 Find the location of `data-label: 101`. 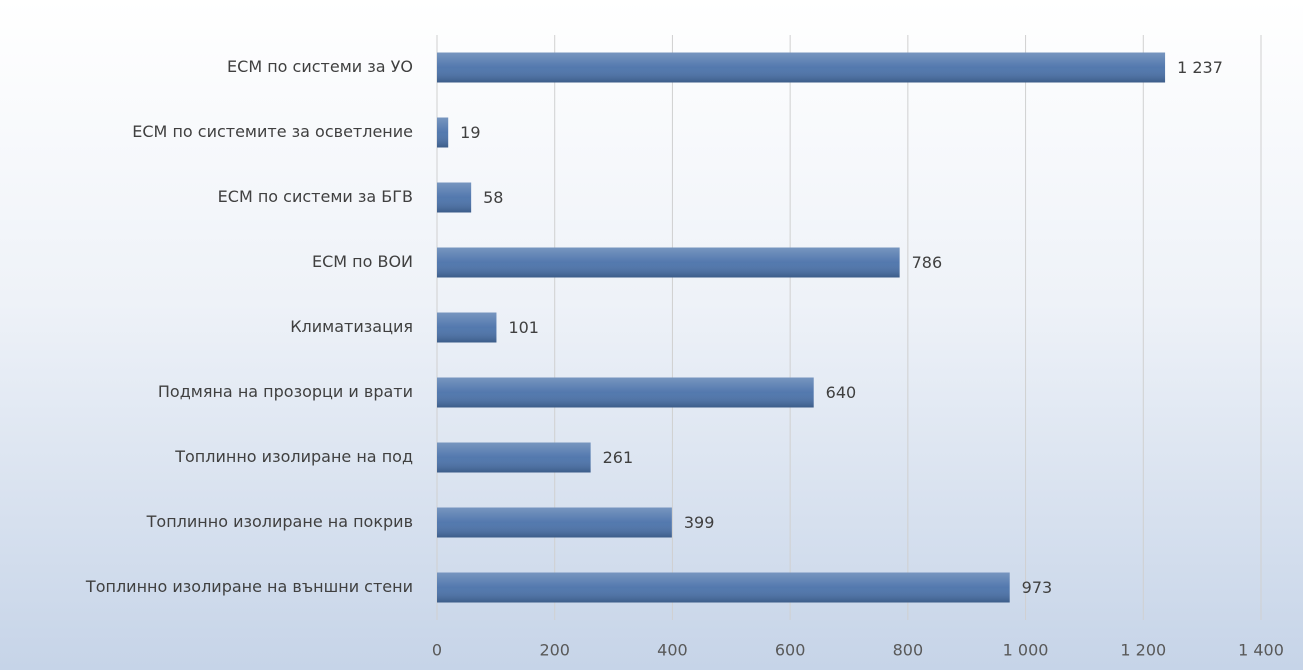

data-label: 101 is located at coordinates (523, 327).